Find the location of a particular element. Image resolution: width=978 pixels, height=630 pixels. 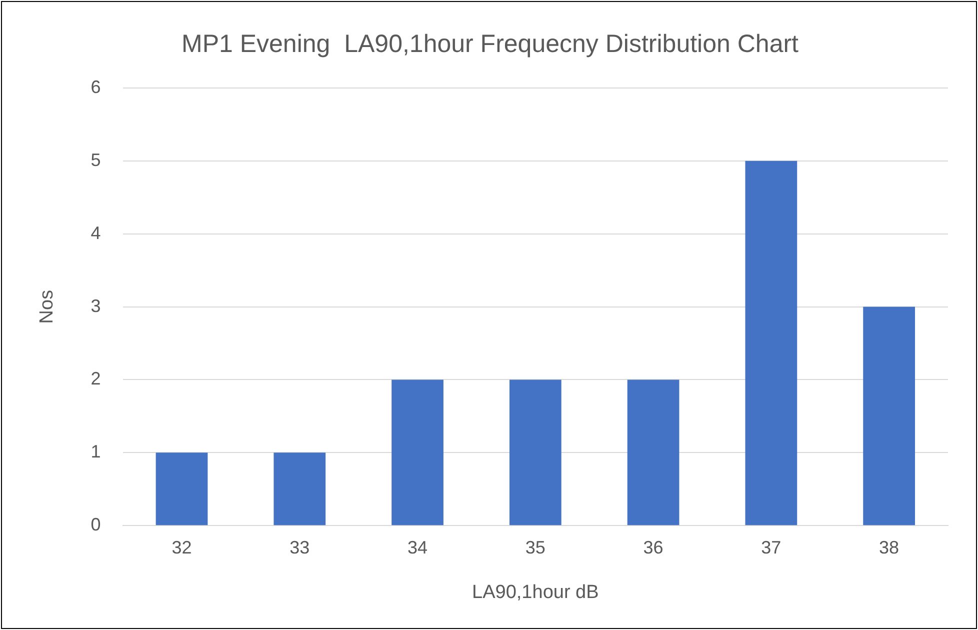

x-tick-label: 36 is located at coordinates (653, 547).